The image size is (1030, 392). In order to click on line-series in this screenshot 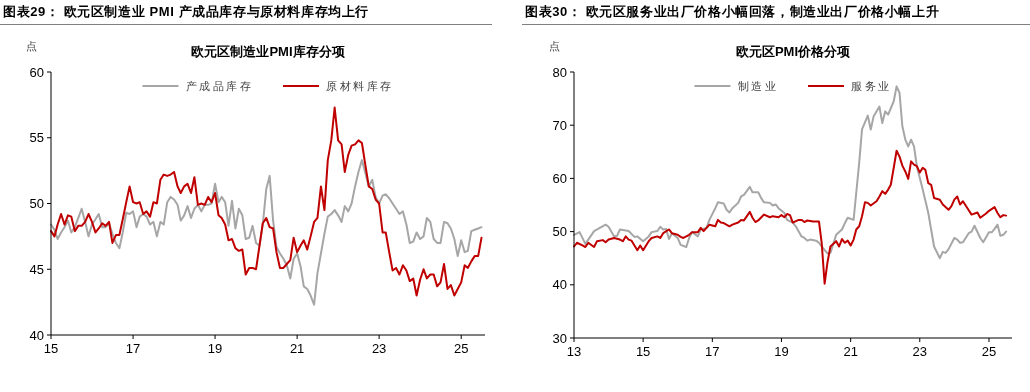, I will do `click(790, 217)`.